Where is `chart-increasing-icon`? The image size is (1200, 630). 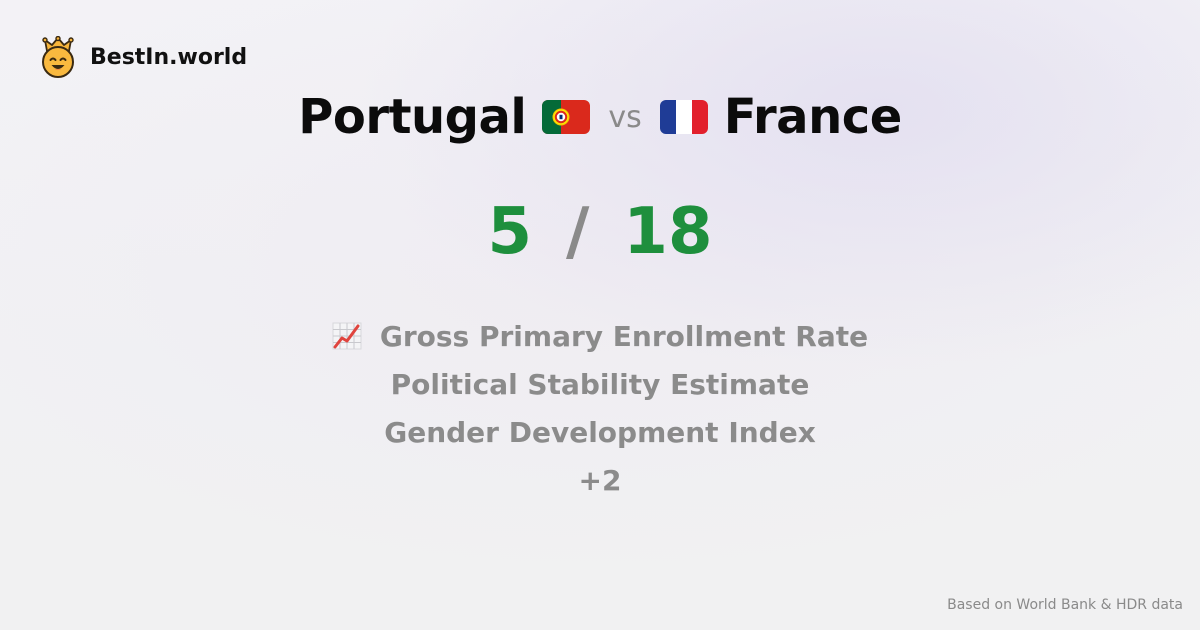 chart-increasing-icon is located at coordinates (347, 336).